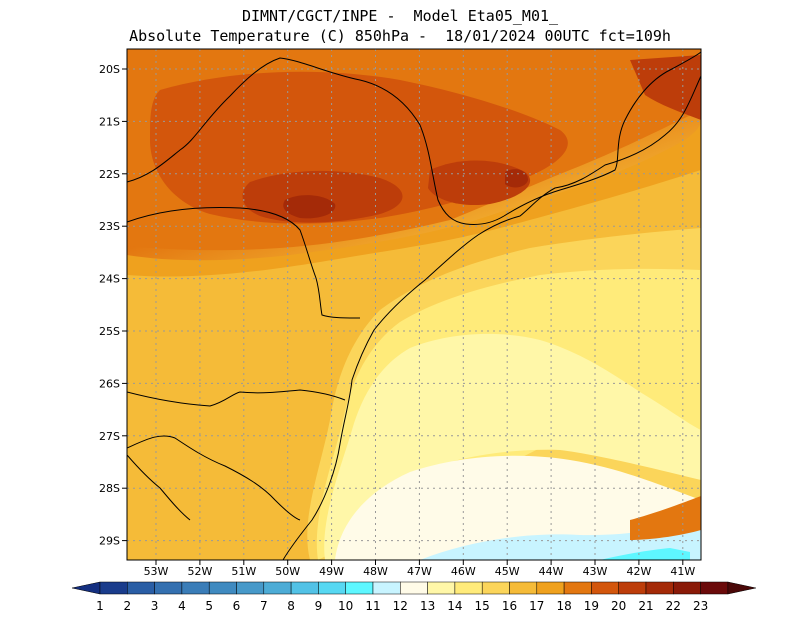 The height and width of the screenshot is (618, 800). What do you see at coordinates (109, 383) in the screenshot?
I see `lat-tick-label: 26S` at bounding box center [109, 383].